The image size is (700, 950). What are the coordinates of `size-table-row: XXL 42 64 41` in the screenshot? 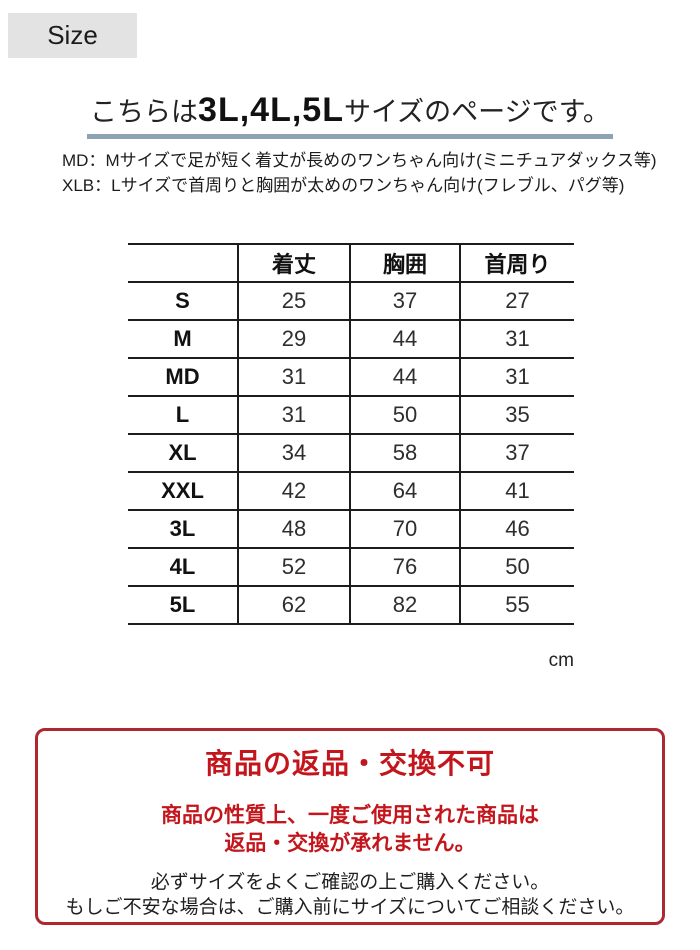 It's located at (351, 491).